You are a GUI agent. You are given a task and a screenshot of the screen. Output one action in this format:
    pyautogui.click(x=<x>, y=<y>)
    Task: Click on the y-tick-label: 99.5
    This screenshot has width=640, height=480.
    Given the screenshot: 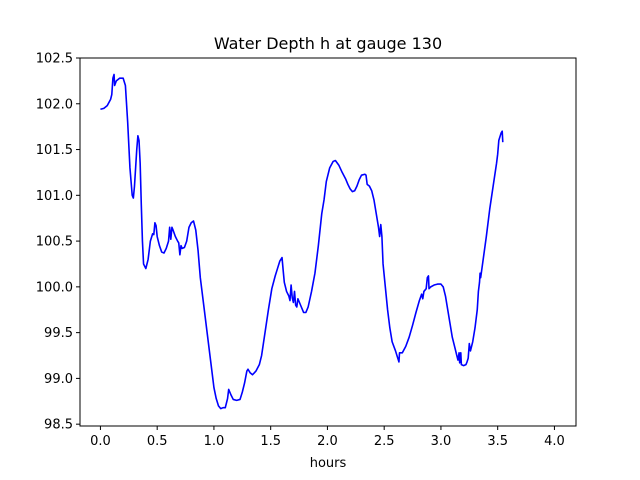 What is the action you would take?
    pyautogui.click(x=58, y=333)
    